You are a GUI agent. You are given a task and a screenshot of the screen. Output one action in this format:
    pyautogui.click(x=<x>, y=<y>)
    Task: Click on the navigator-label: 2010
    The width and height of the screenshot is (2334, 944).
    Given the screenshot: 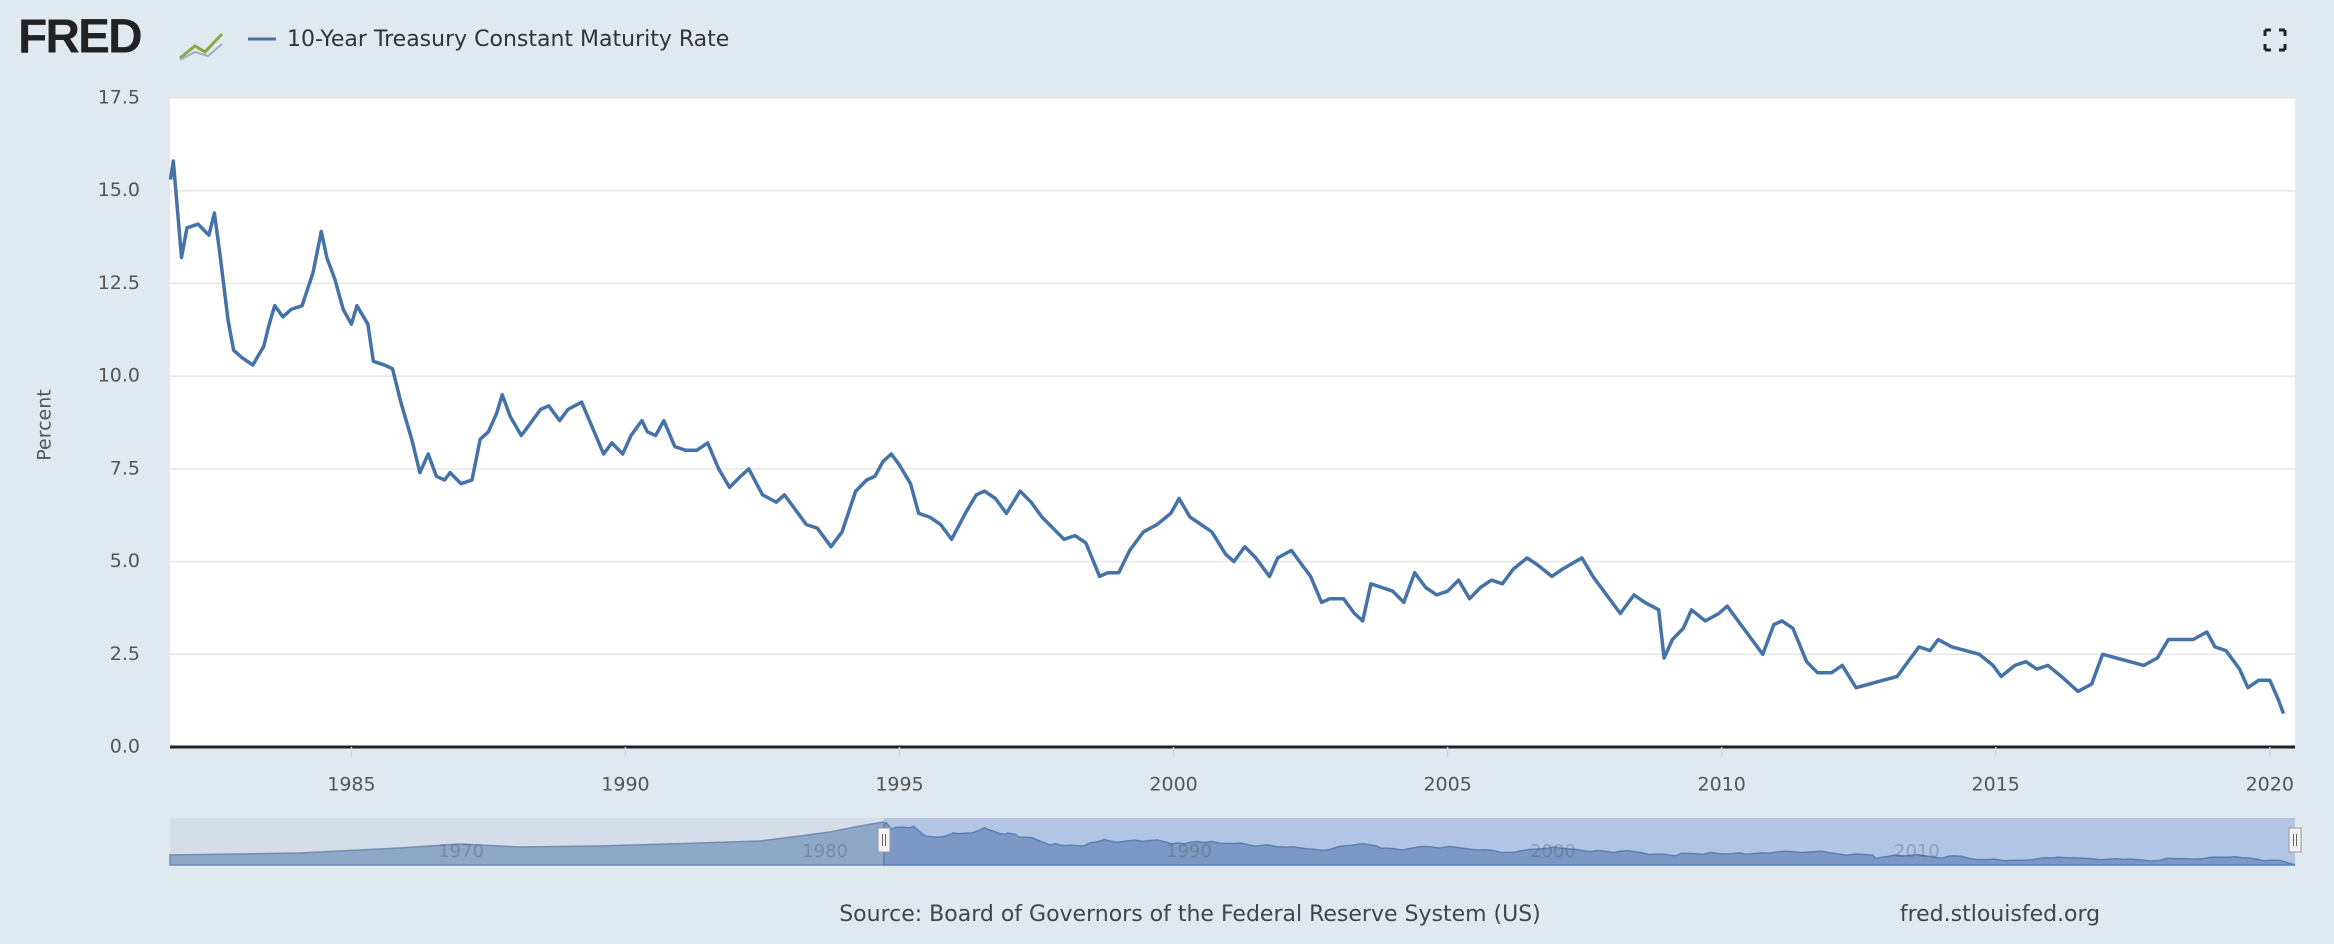 What is the action you would take?
    pyautogui.click(x=1917, y=851)
    